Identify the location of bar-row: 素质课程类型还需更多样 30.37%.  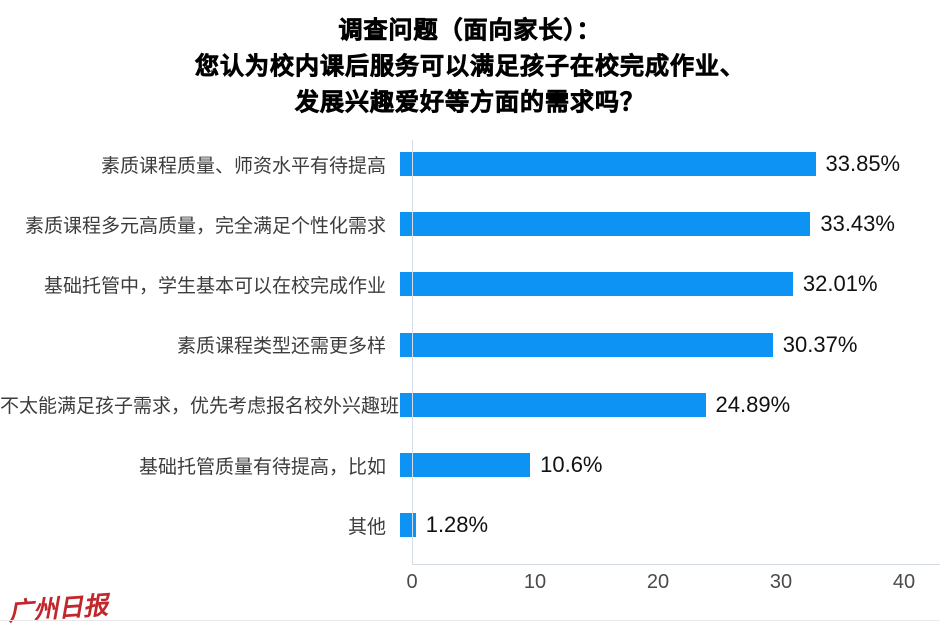
(470, 345).